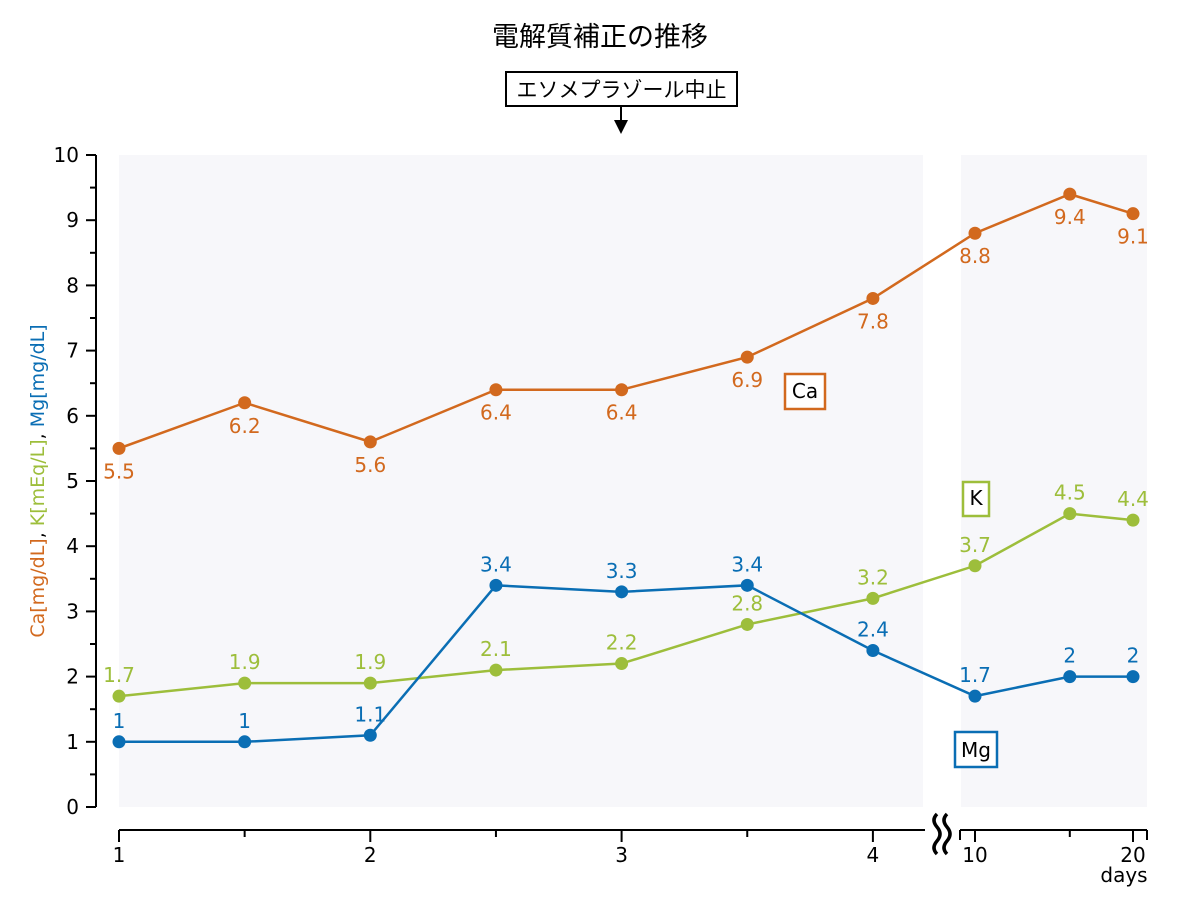  I want to click on legend-label-k: K, so click(976, 499).